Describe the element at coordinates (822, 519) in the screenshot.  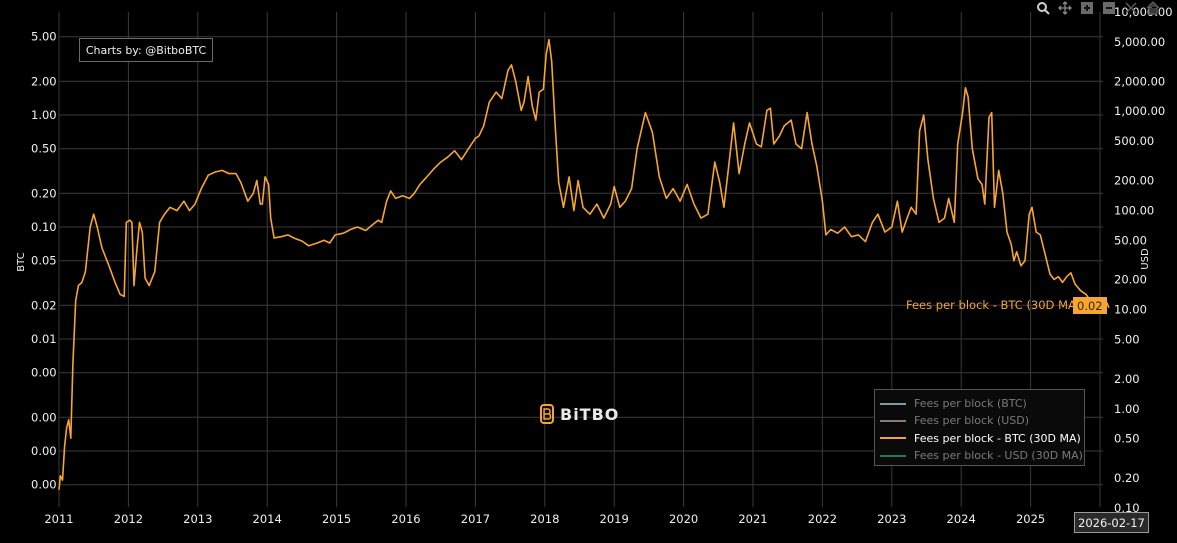
I see `x-tick-label: 2022` at that location.